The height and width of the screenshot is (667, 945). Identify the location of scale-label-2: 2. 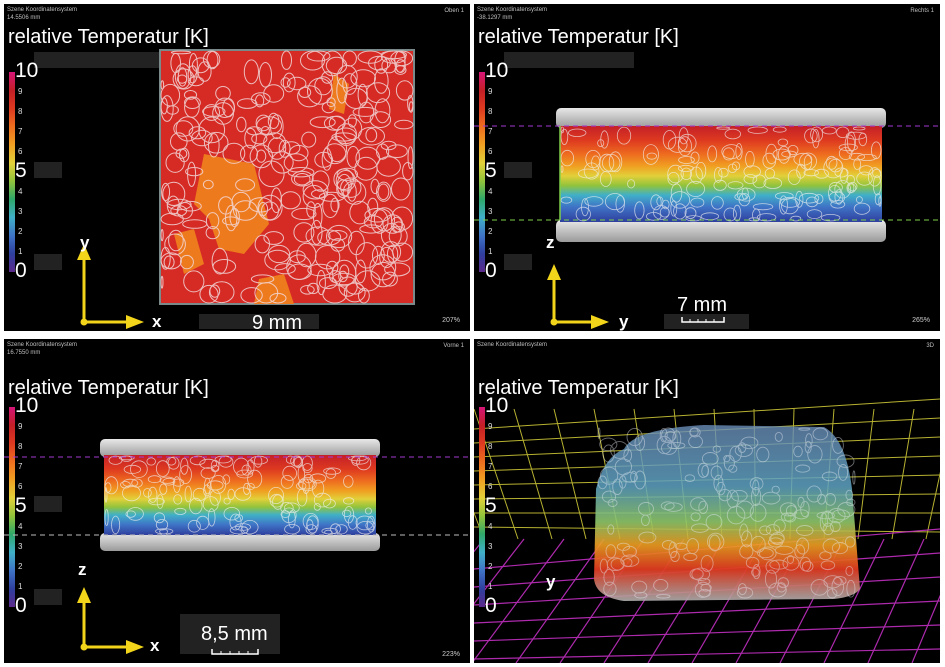
(490, 231).